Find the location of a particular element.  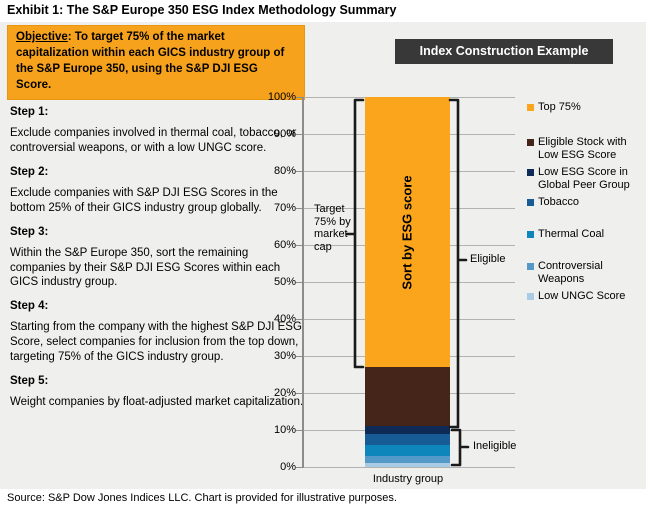

legend-item-top-75: Top 75% is located at coordinates (586, 107).